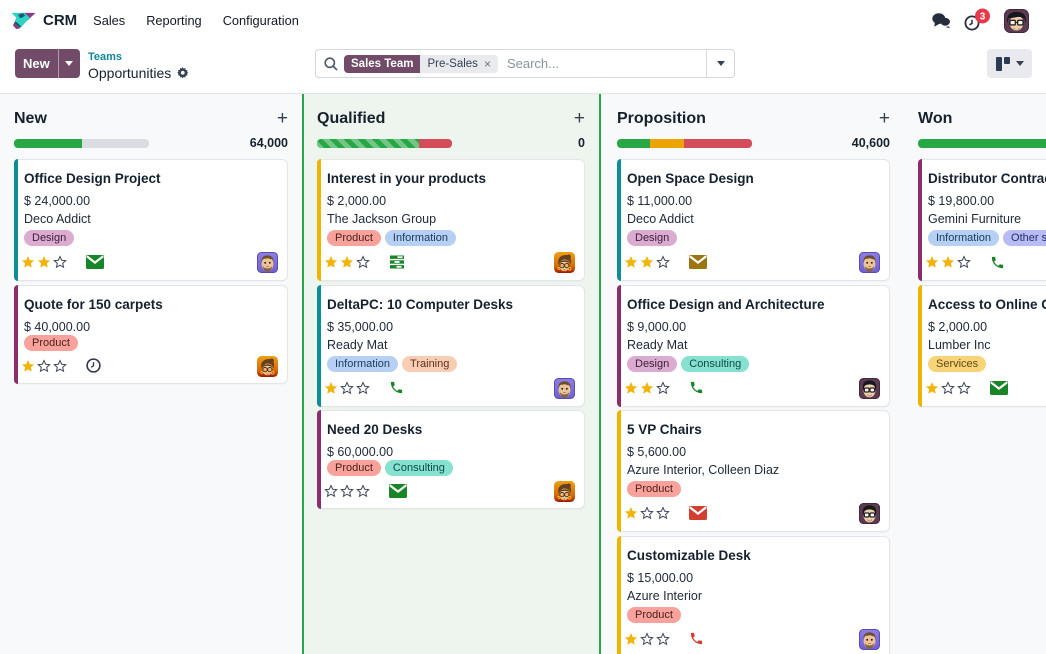 This screenshot has width=1046, height=654. What do you see at coordinates (983, 16) in the screenshot?
I see `svg-text: 3` at bounding box center [983, 16].